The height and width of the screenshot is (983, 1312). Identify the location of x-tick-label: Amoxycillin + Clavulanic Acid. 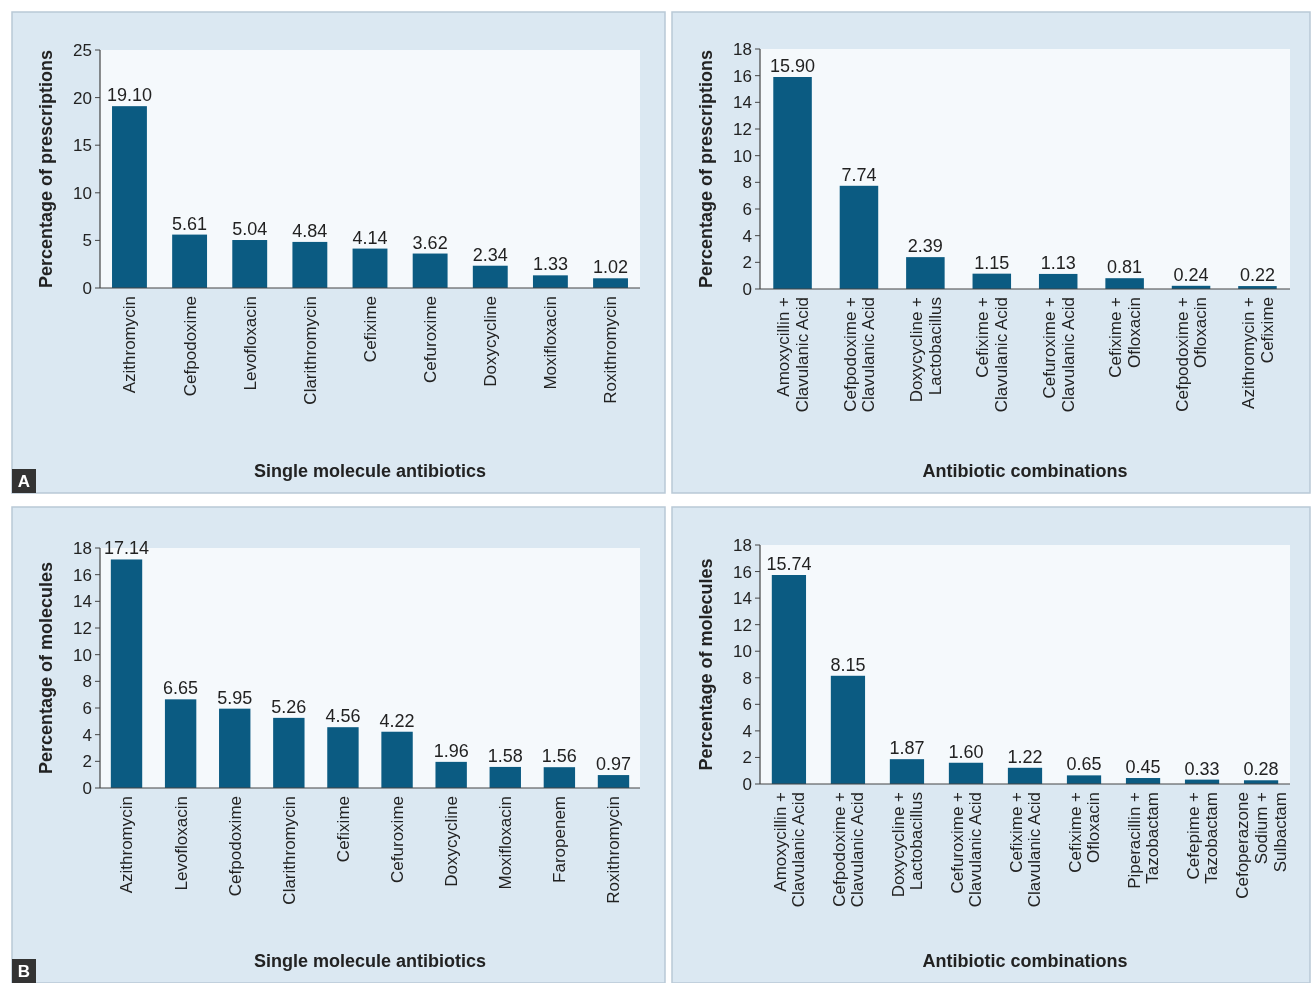
(789, 849).